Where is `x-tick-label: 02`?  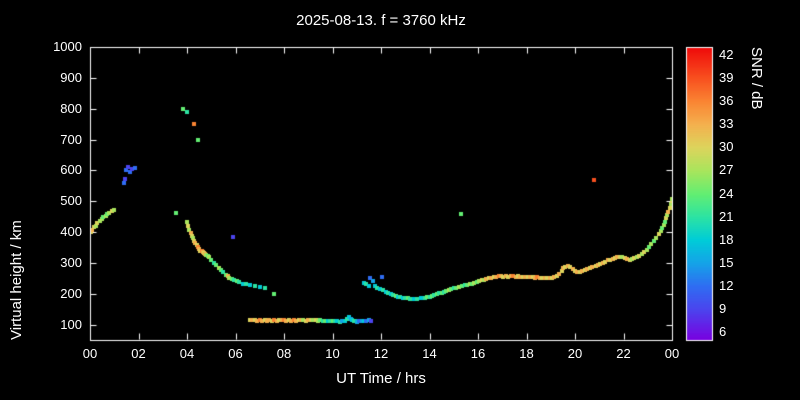
x-tick-label: 02 is located at coordinates (138, 353).